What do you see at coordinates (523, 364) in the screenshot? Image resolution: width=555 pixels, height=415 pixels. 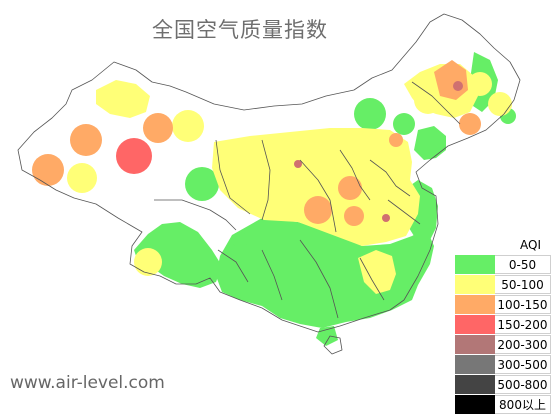 I see `legend-label: 300-500` at bounding box center [523, 364].